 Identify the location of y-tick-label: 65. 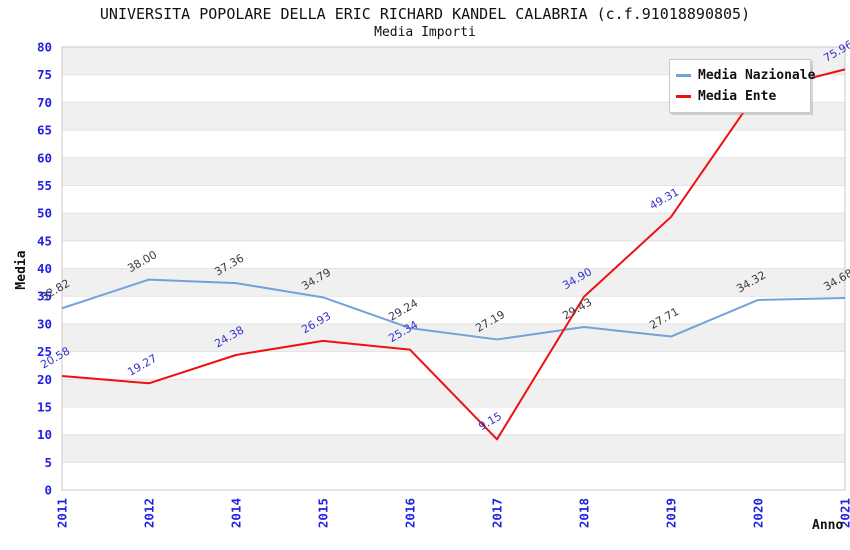
(44, 130).